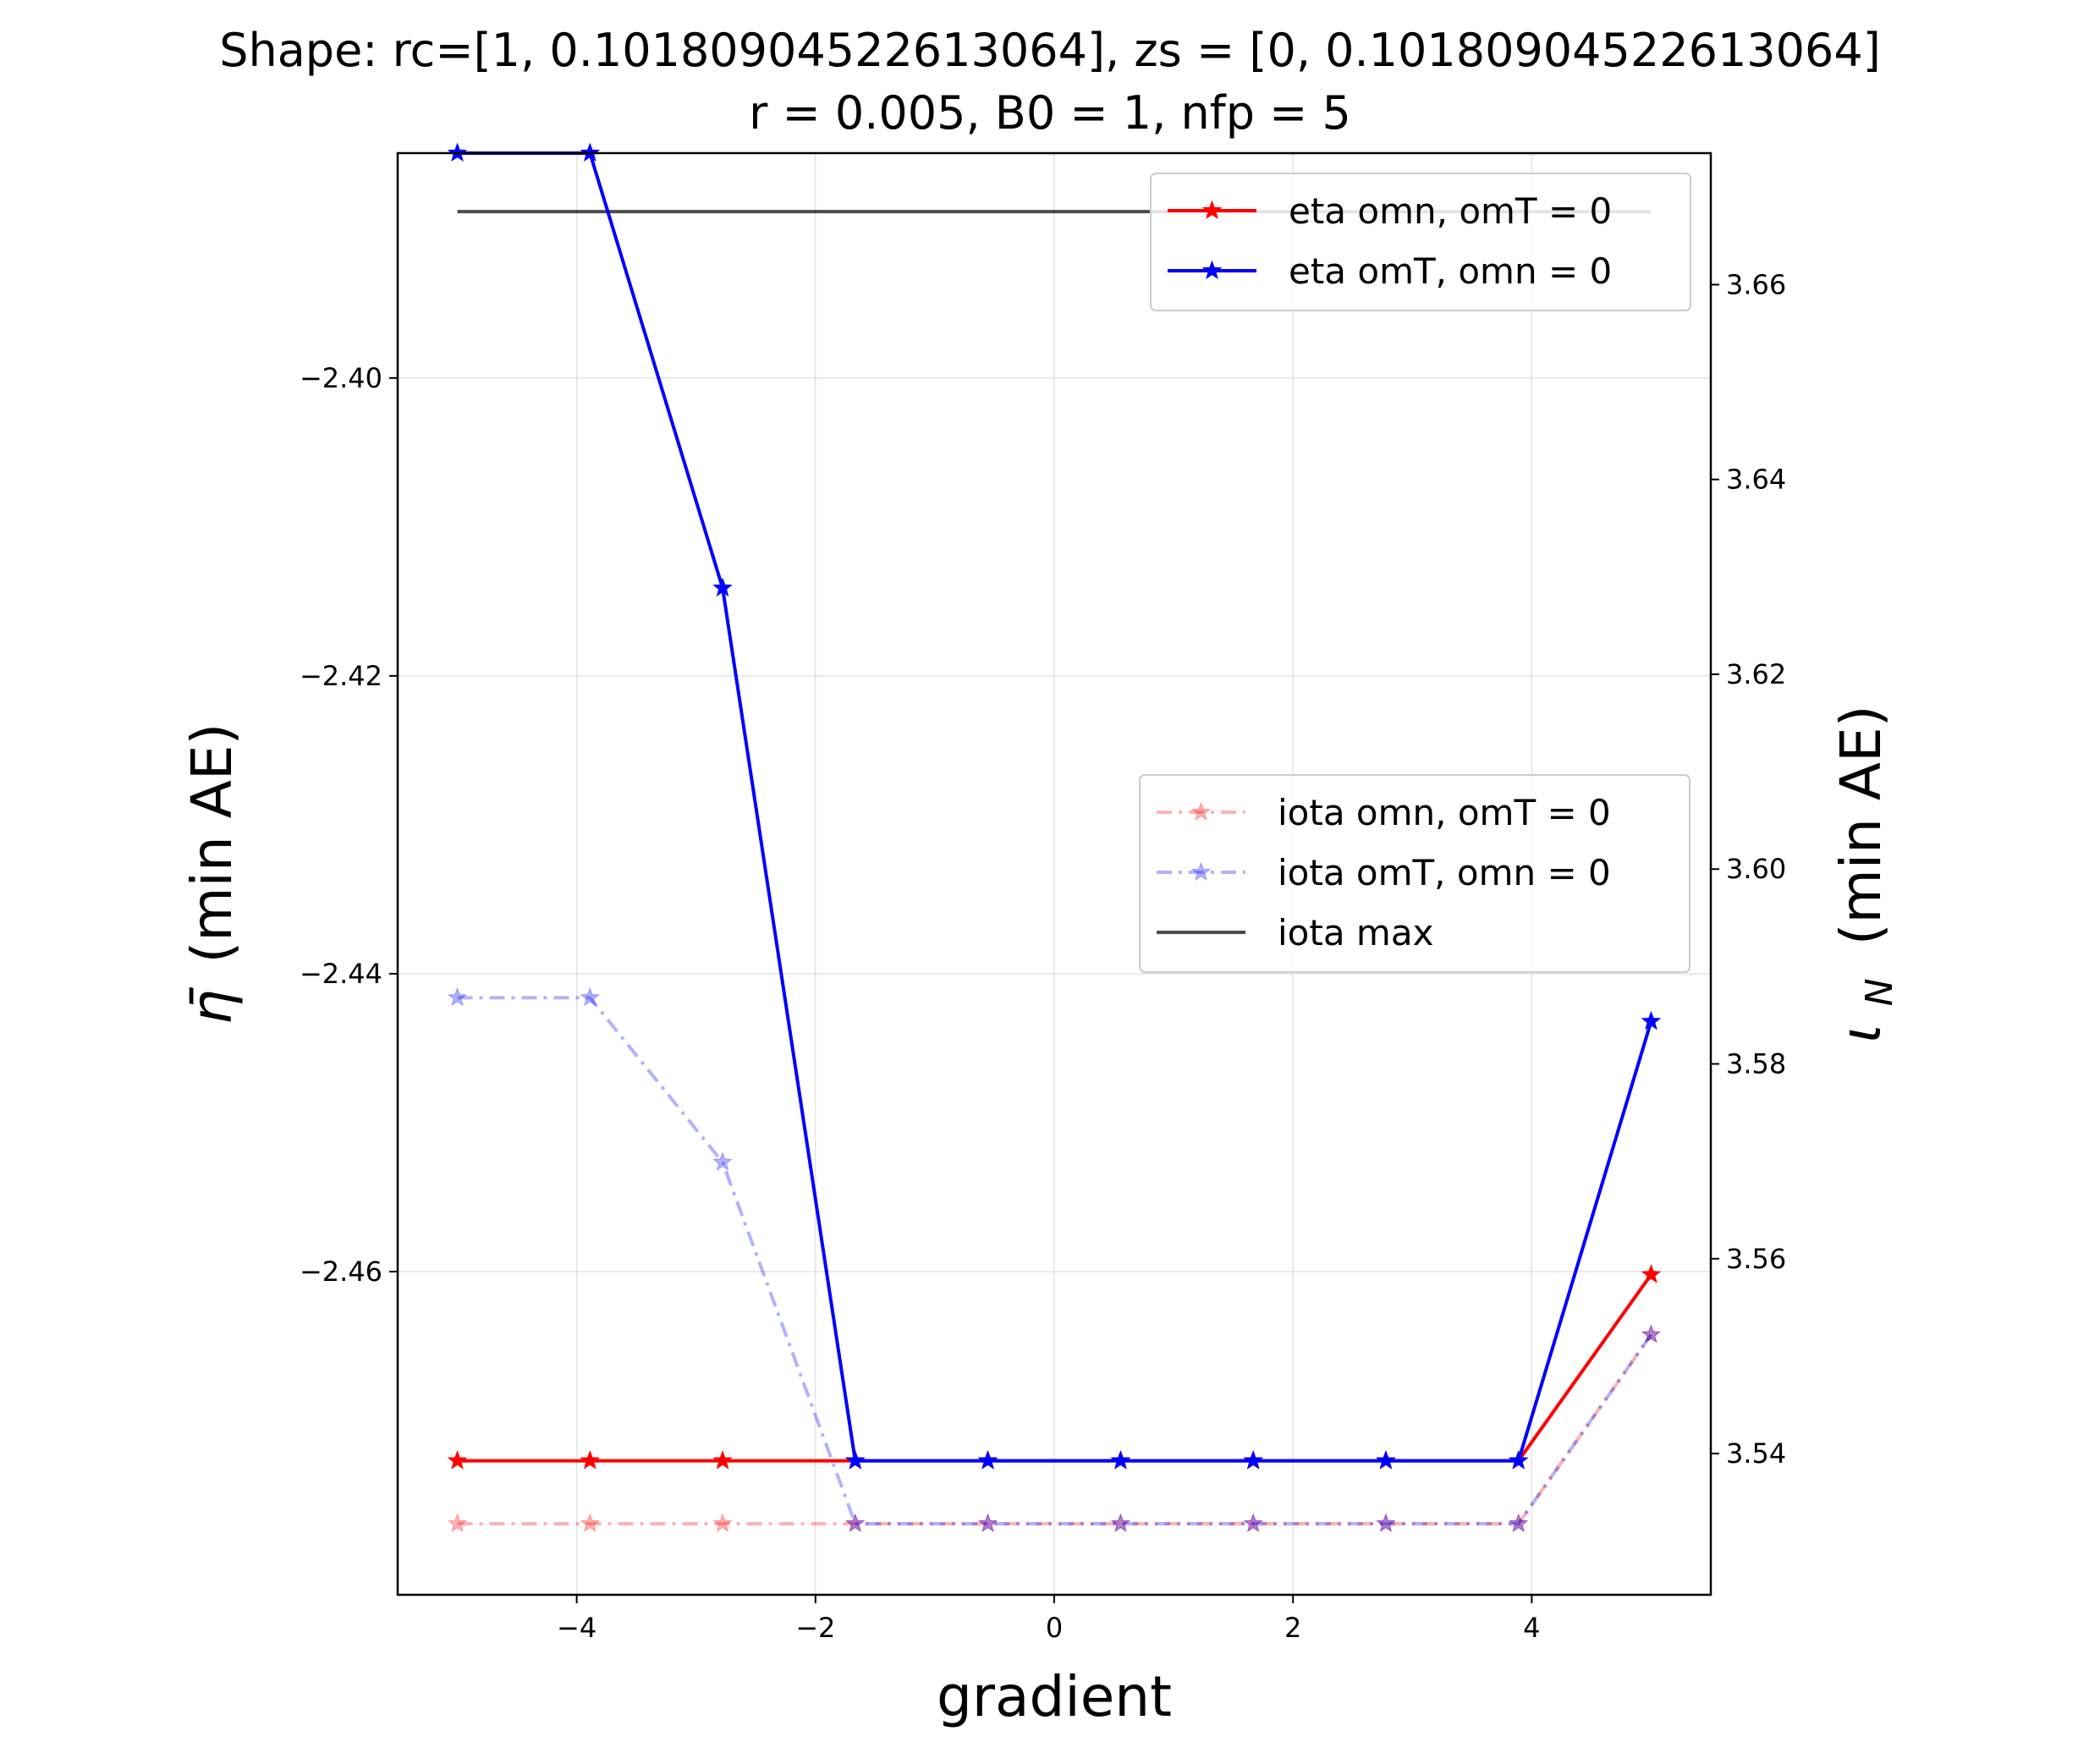  I want to click on x-tick-label: −2, so click(815, 1628).